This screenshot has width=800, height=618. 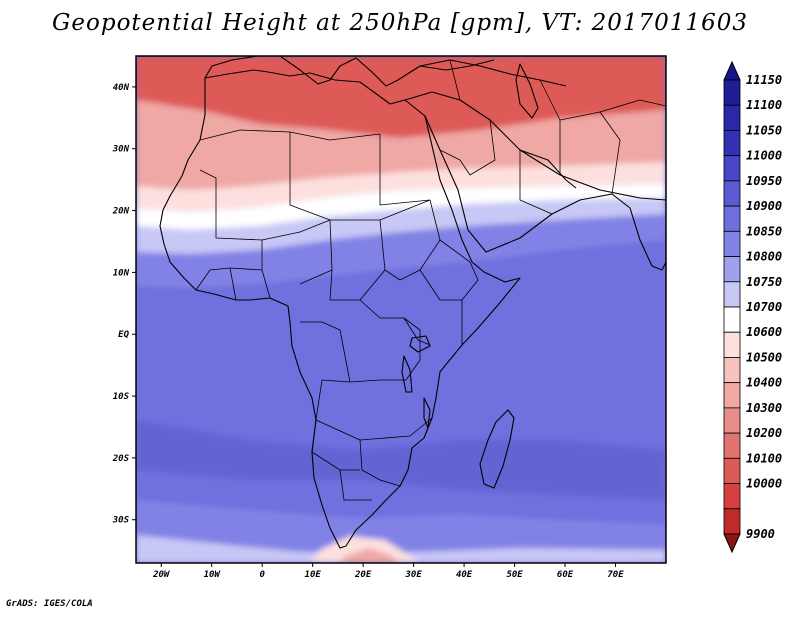 I want to click on persian-gulf-coast, so click(x=548, y=169).